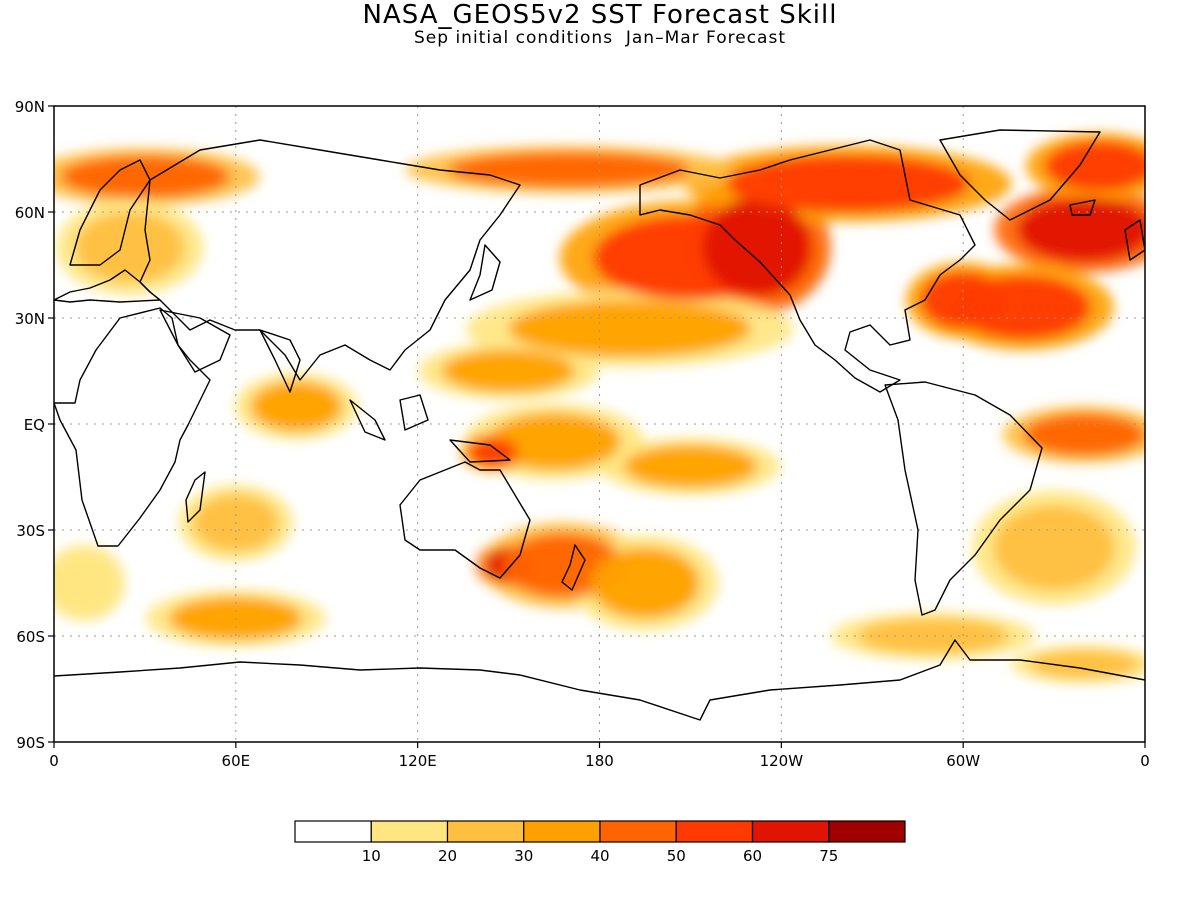 The image size is (1200, 900). I want to click on colorbar: 10 20 30 40 50 60 75, so click(600, 842).